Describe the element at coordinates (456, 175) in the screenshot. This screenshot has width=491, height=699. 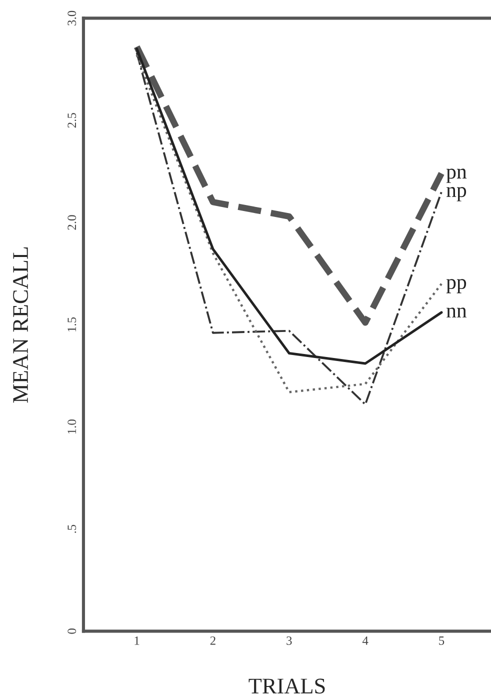
I see `series-label: pn` at that location.